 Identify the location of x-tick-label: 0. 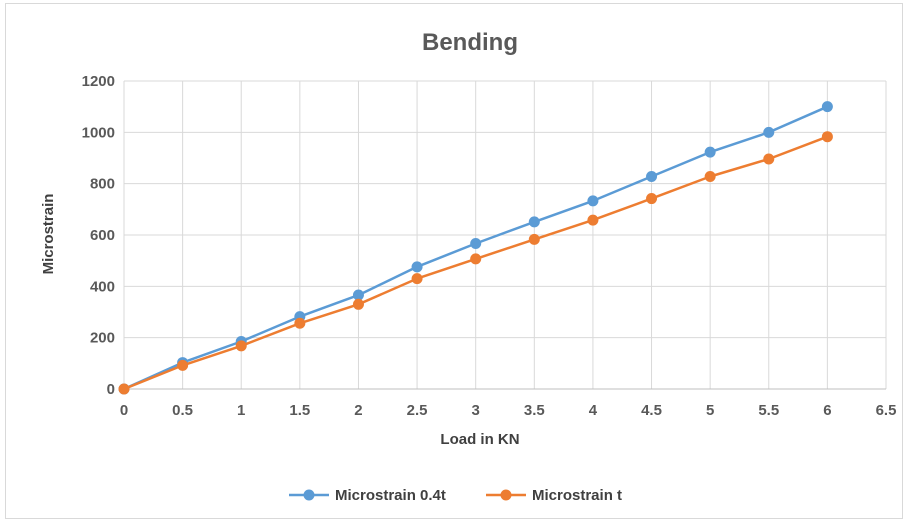
(124, 410).